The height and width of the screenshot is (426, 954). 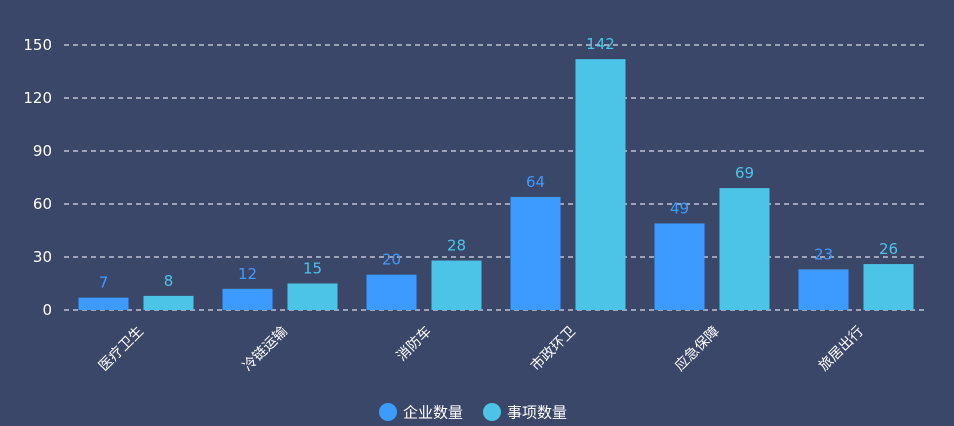 I want to click on y-tick-label: 0, so click(x=47, y=310).